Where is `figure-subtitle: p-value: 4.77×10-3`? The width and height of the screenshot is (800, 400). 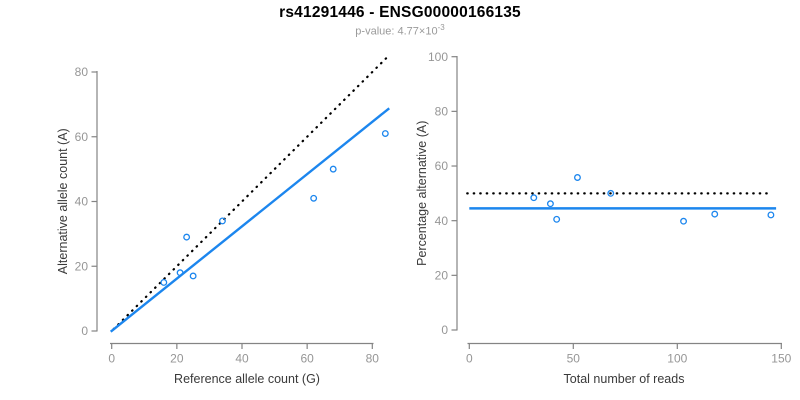 figure-subtitle: p-value: 4.77×10-3 is located at coordinates (400, 30).